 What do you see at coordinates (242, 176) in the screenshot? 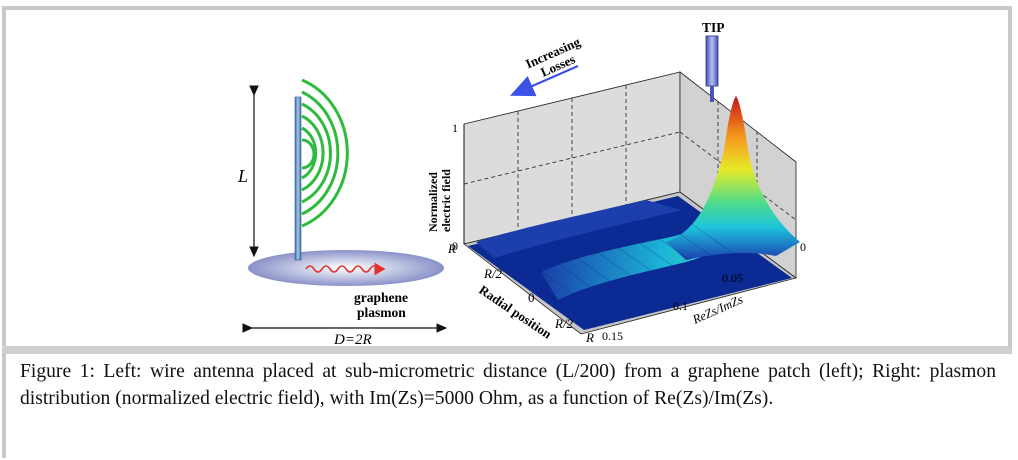
I see `length-label: L` at bounding box center [242, 176].